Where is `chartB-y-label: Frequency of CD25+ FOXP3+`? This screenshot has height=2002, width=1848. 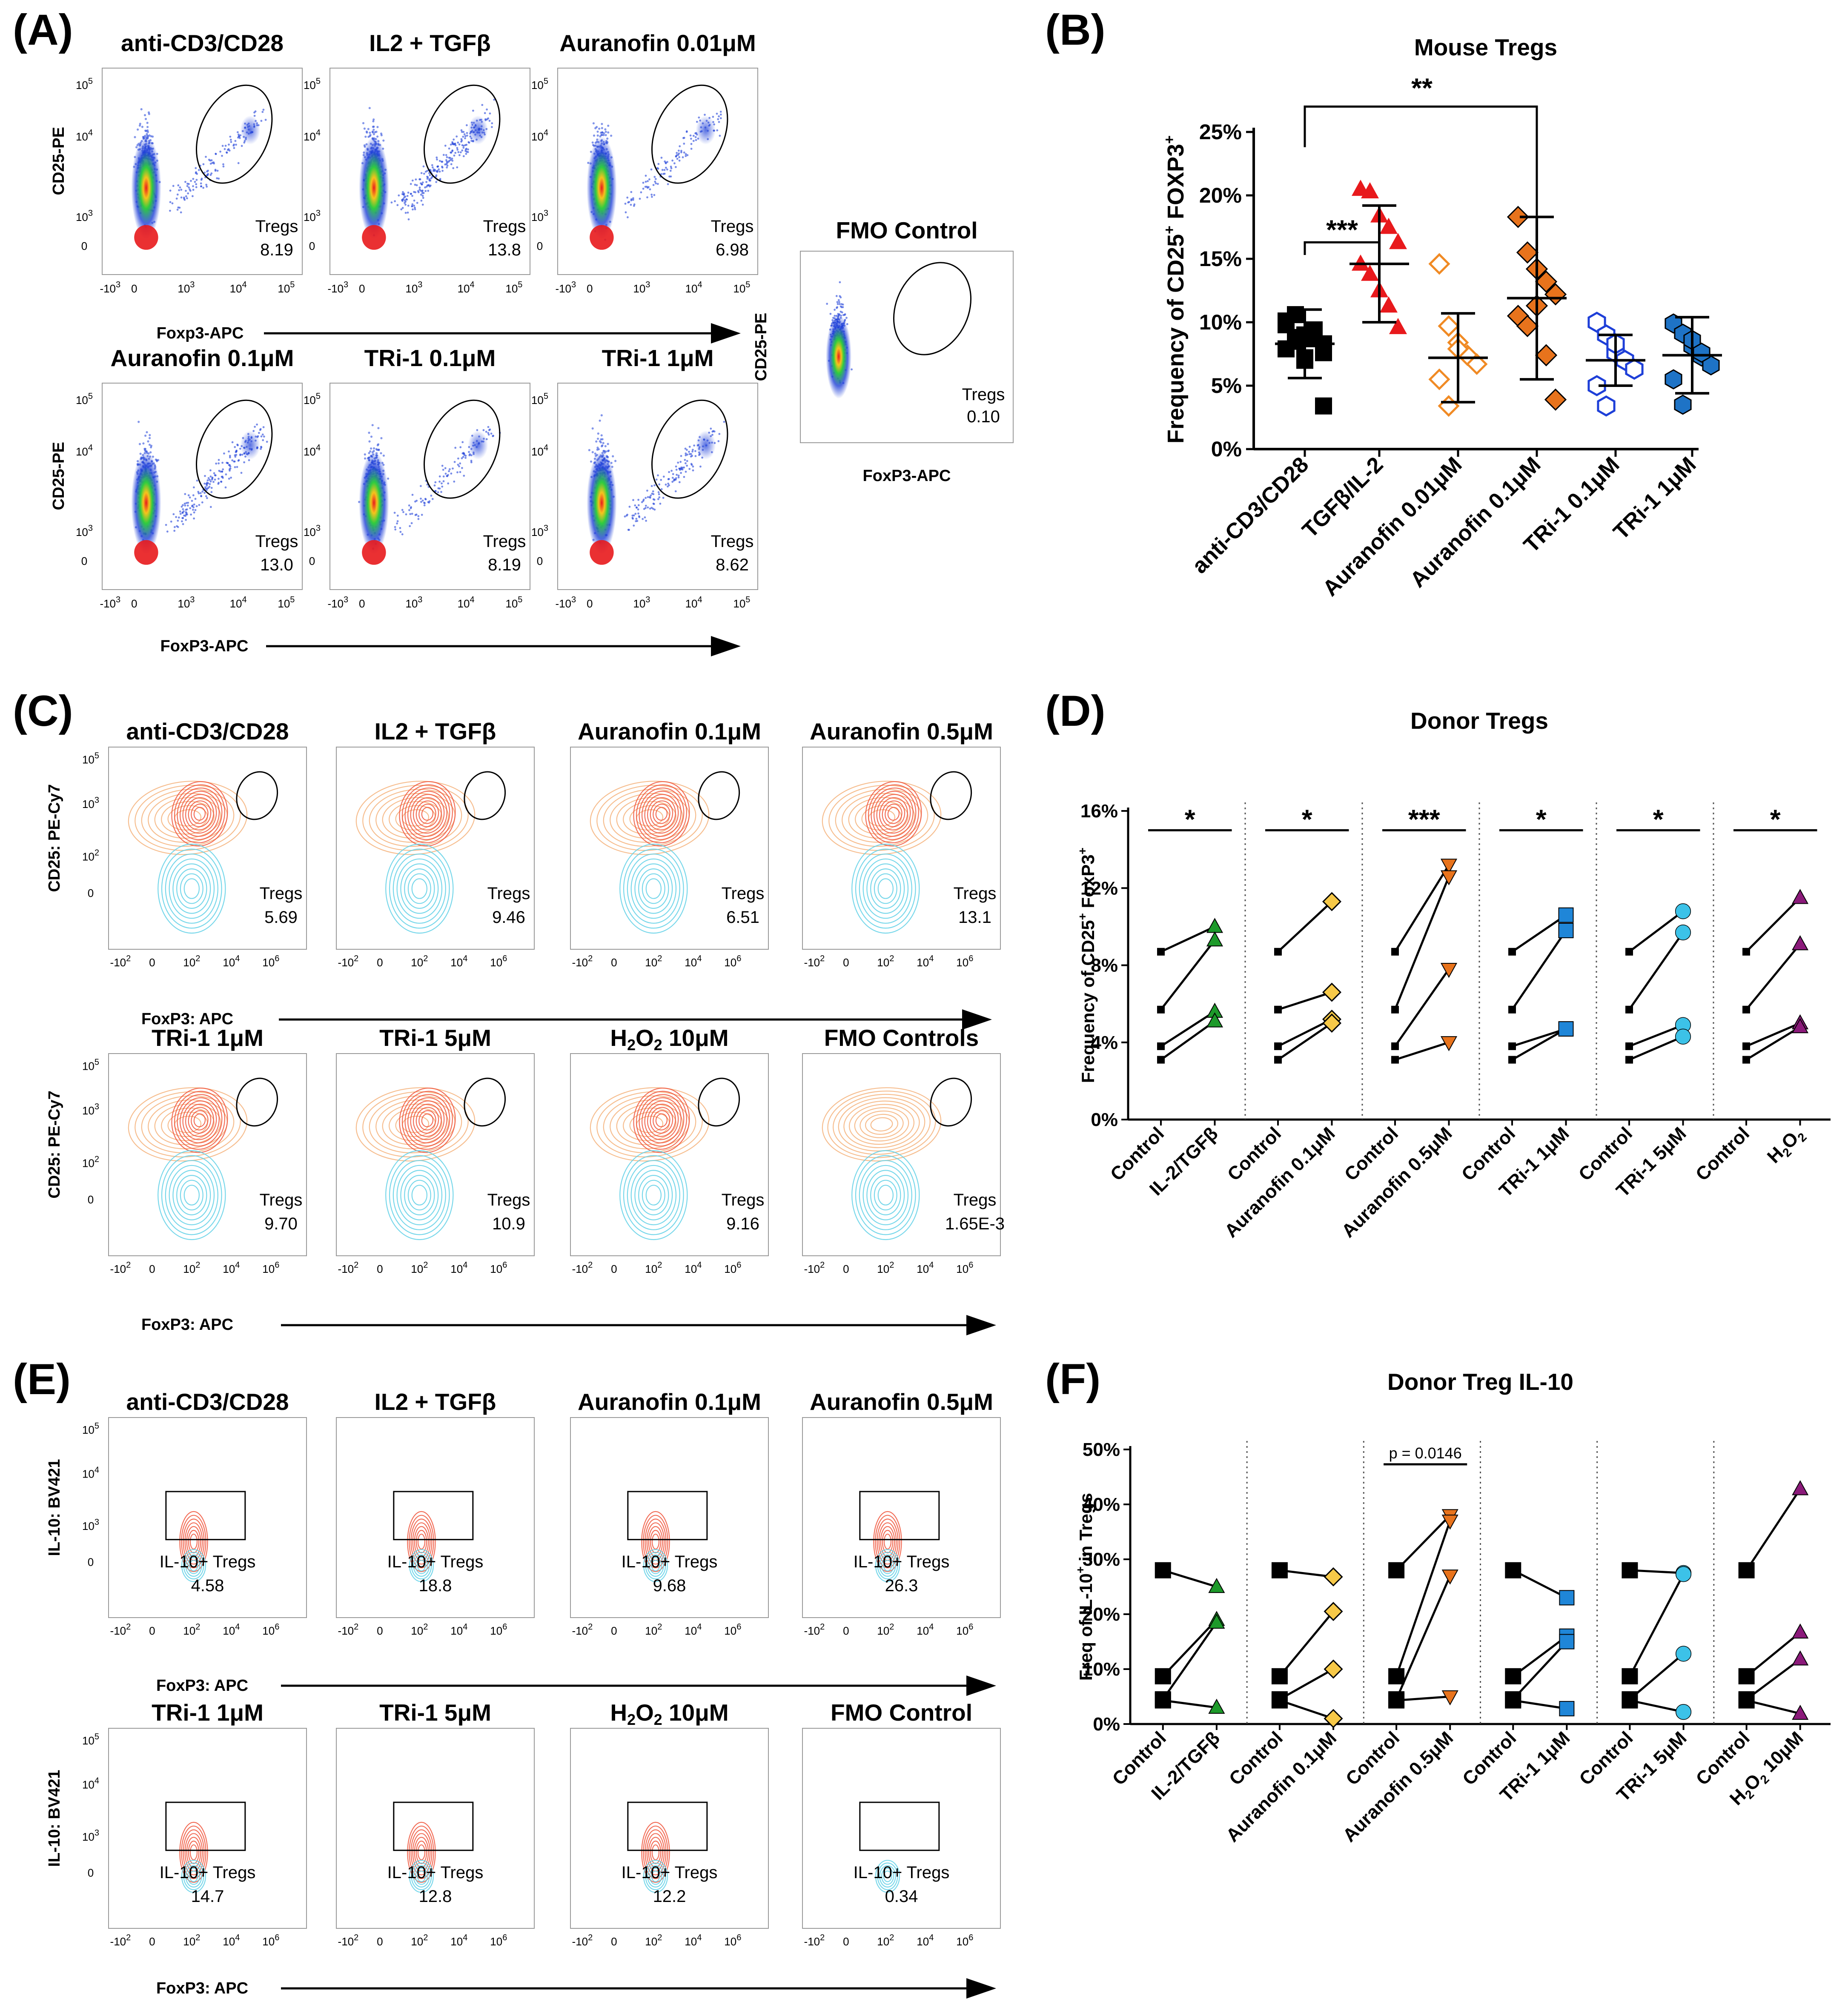 chartB-y-label: Frequency of CD25+ FOXP3+ is located at coordinates (1175, 289).